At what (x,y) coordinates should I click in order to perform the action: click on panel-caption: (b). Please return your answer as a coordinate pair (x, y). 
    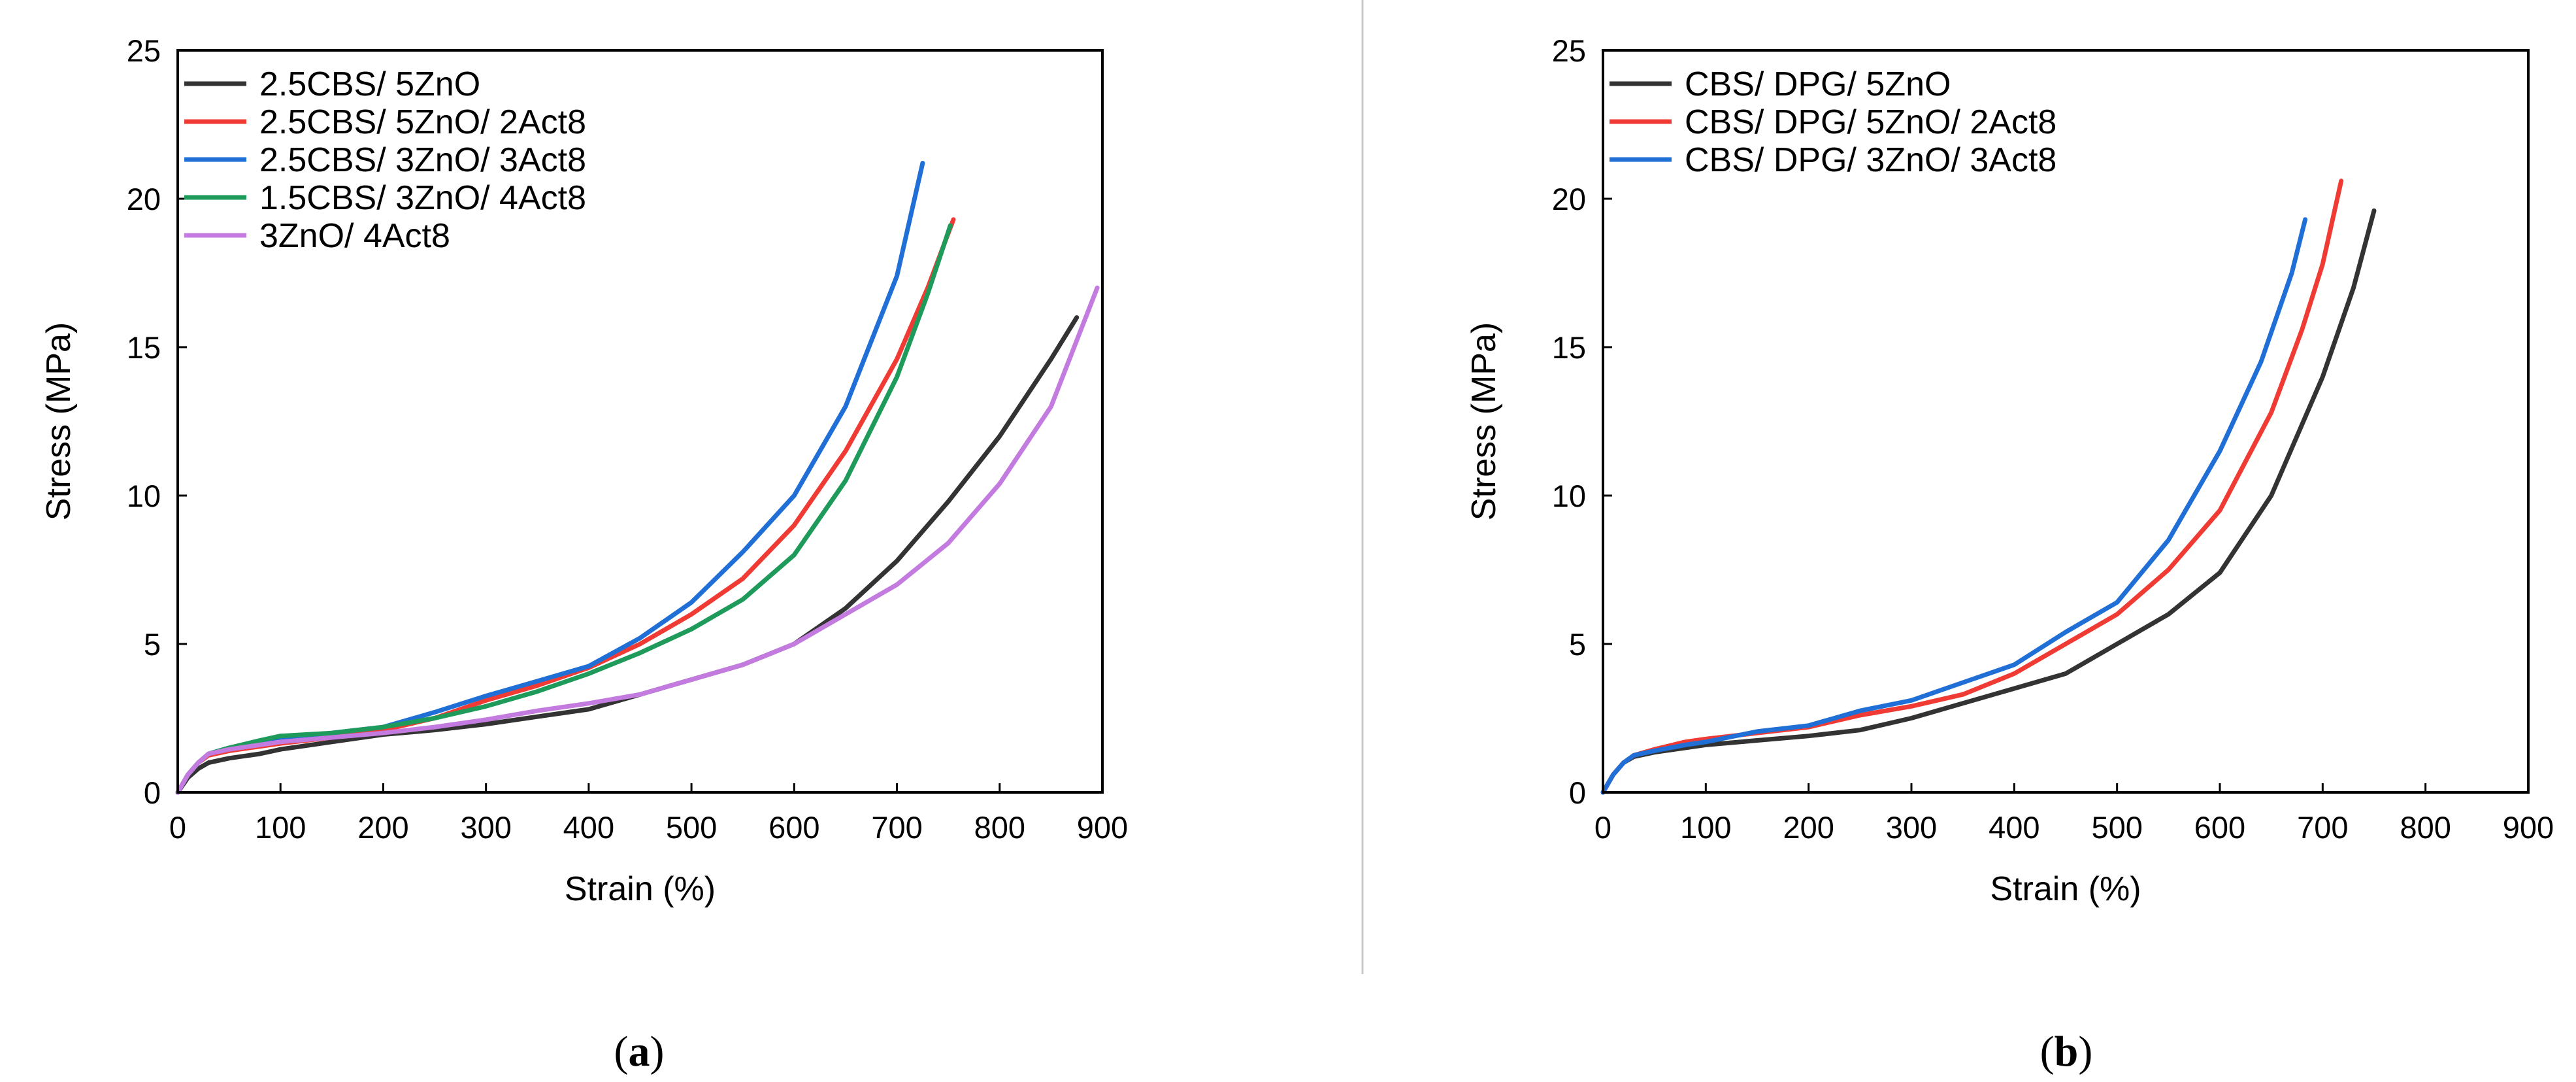
    Looking at the image, I should click on (2066, 1051).